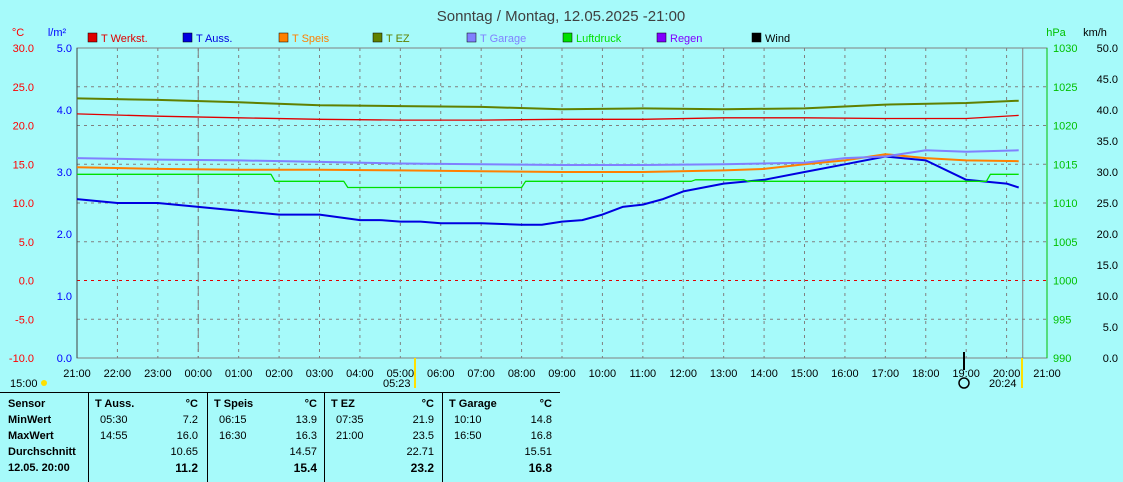 The height and width of the screenshot is (482, 1123). I want to click on stat-time: 10:10, so click(468, 420).